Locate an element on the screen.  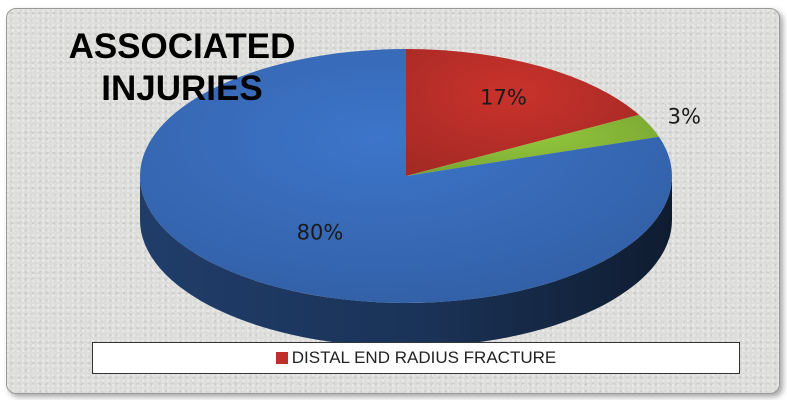
legend: DISTAL END RADIUS FRACTURE is located at coordinates (416, 358).